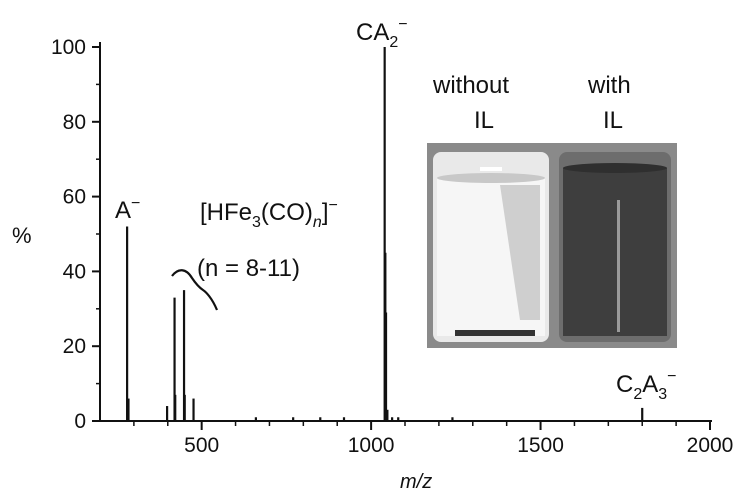 The image size is (743, 493). What do you see at coordinates (325, 212) in the screenshot?
I see `annotation-hfe-close: ]` at bounding box center [325, 212].